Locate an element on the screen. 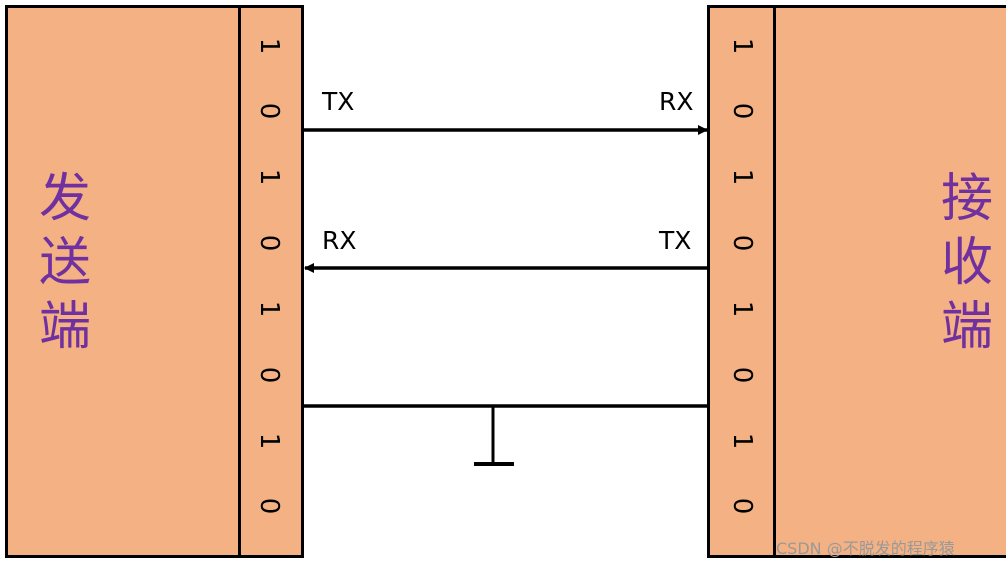  sender-tx-label: TX is located at coordinates (338, 101).